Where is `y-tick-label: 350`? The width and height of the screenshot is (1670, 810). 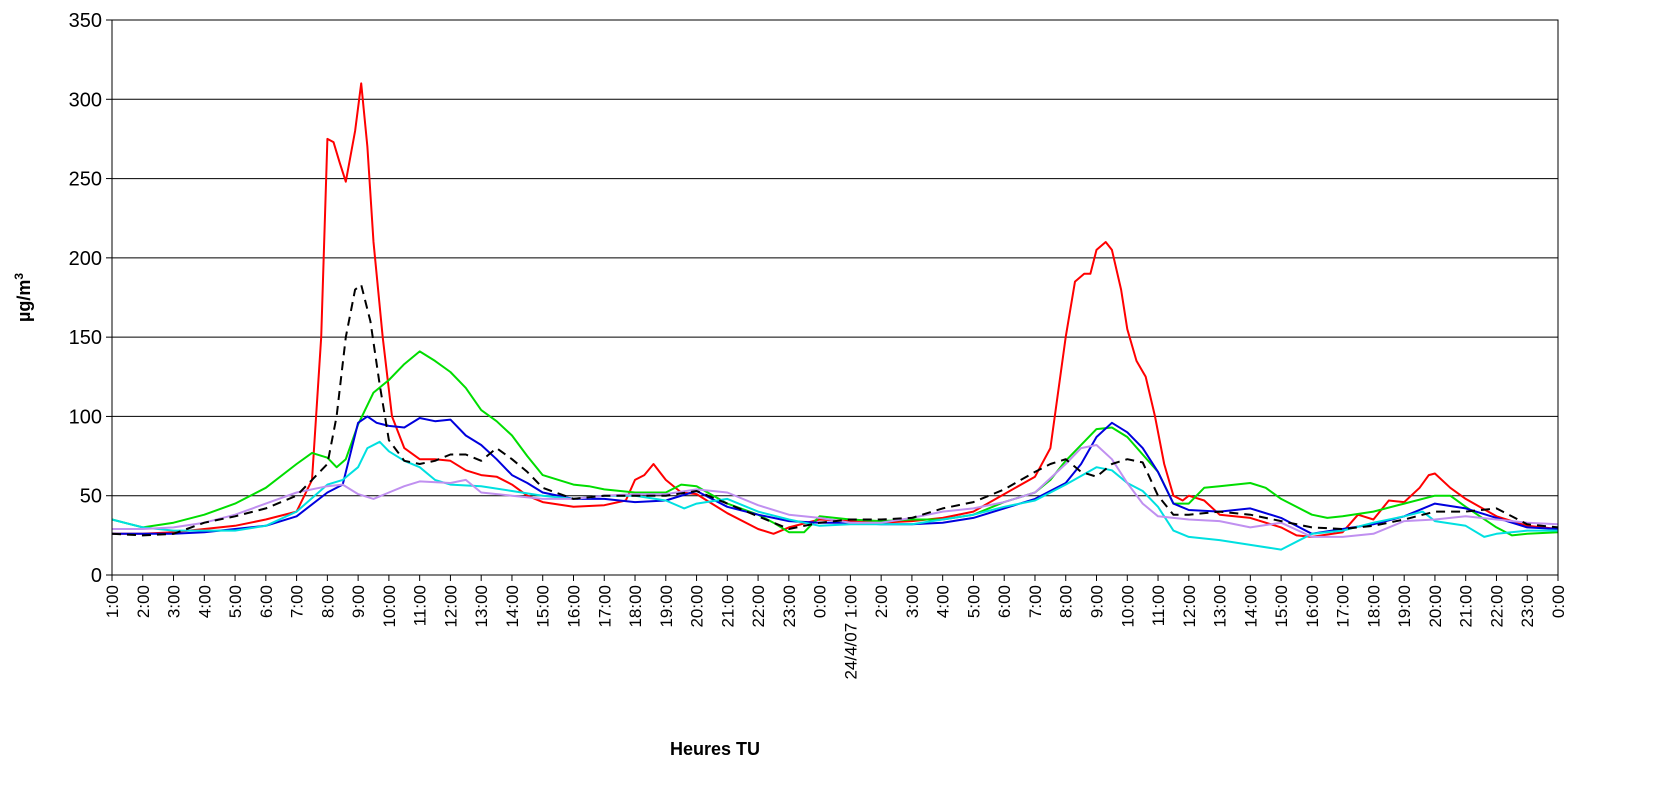 y-tick-label: 350 is located at coordinates (85, 21).